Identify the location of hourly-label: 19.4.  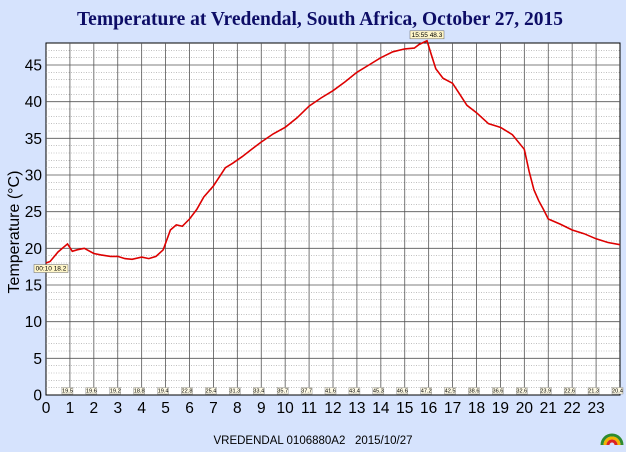
(163, 391).